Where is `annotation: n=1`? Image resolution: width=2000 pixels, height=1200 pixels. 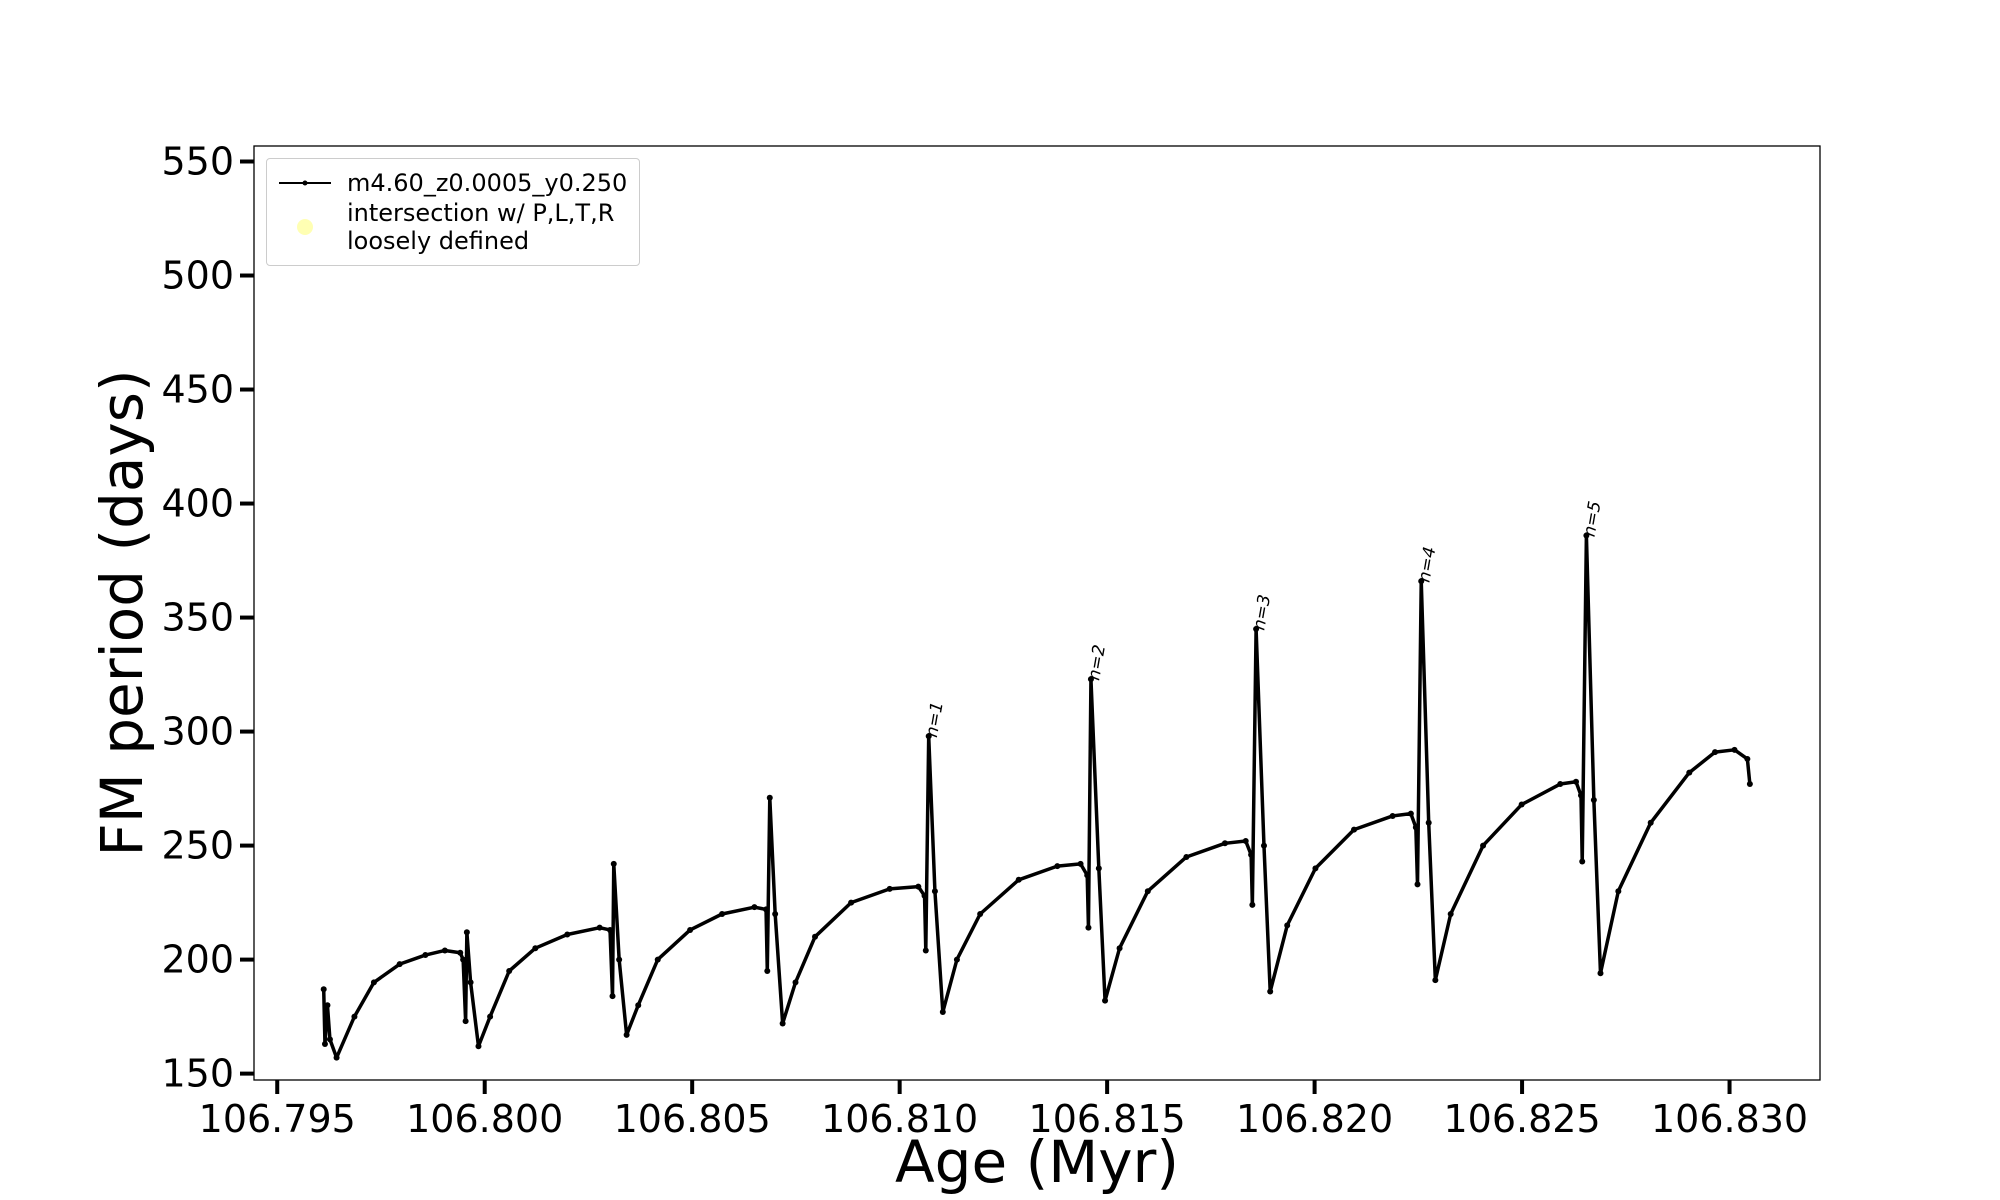
annotation: n=1 is located at coordinates (935, 719).